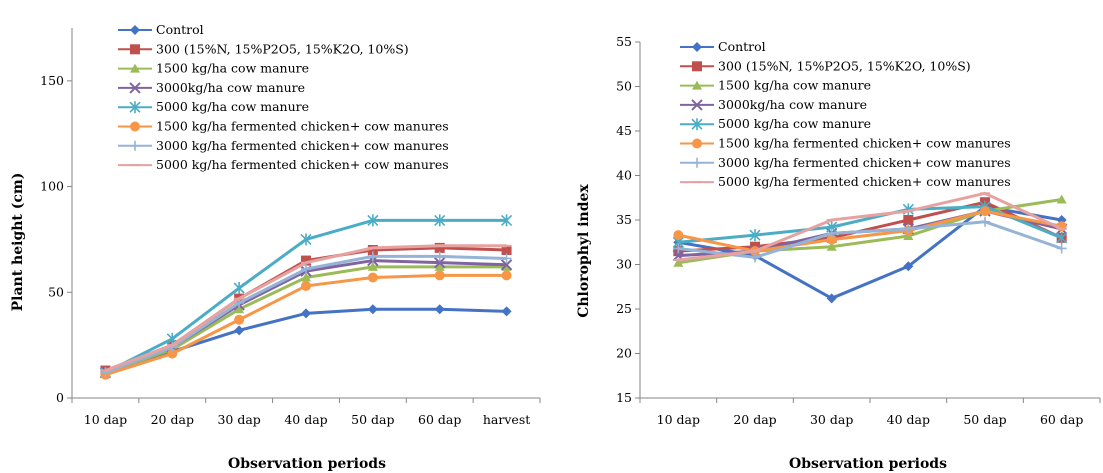  I want to click on y-tick-label: 40, so click(624, 175).